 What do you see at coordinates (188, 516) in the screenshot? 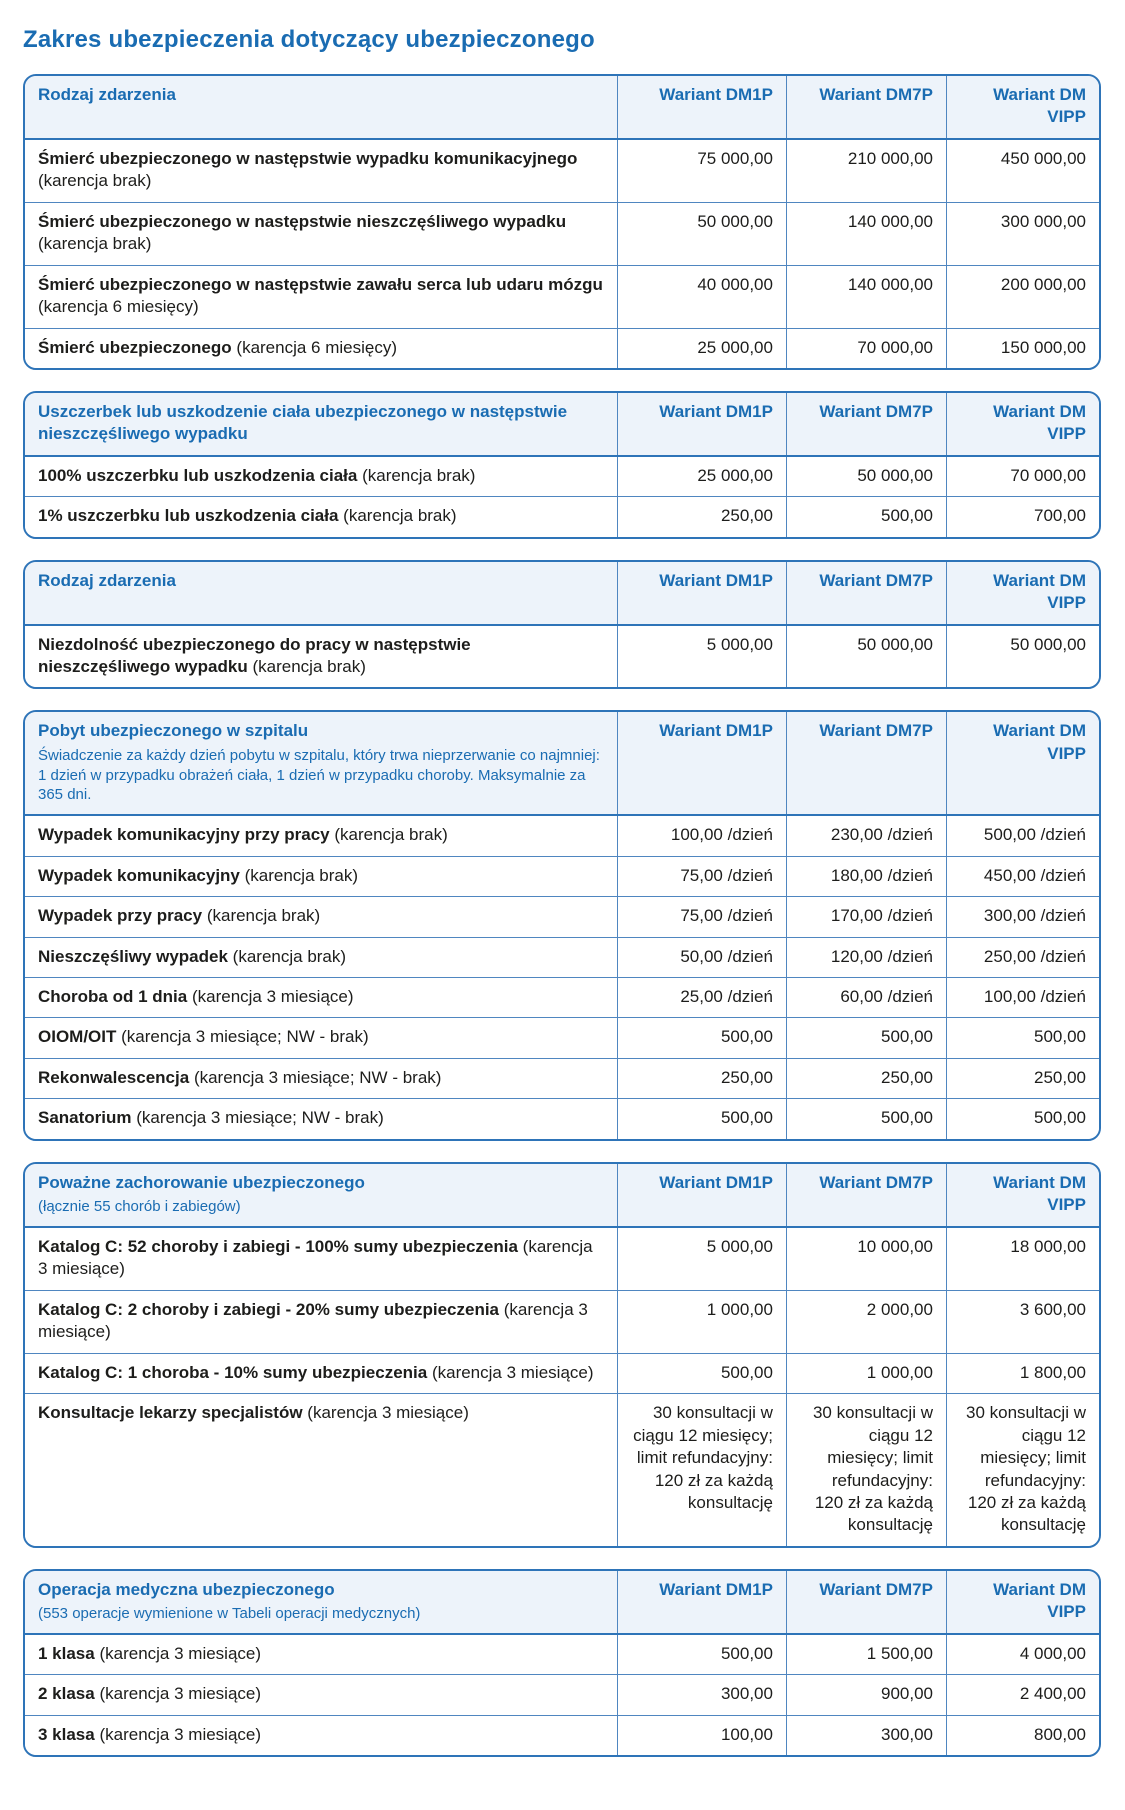
I see `row-label: 1% uszczerbku lub uszkodzenia ciała` at bounding box center [188, 516].